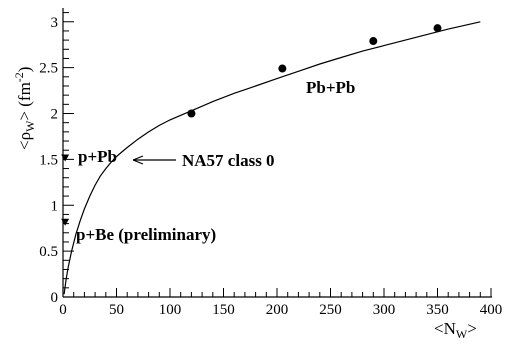 The height and width of the screenshot is (347, 509). What do you see at coordinates (55, 298) in the screenshot?
I see `y-tick-label: 0` at bounding box center [55, 298].